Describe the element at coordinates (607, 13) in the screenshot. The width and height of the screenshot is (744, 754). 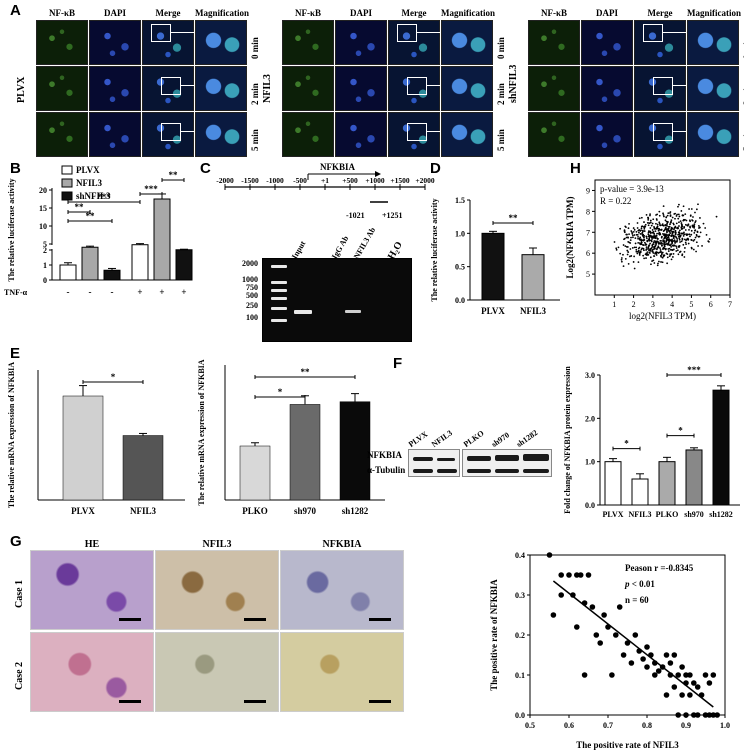
I see `column-header: DAPI` at that location.